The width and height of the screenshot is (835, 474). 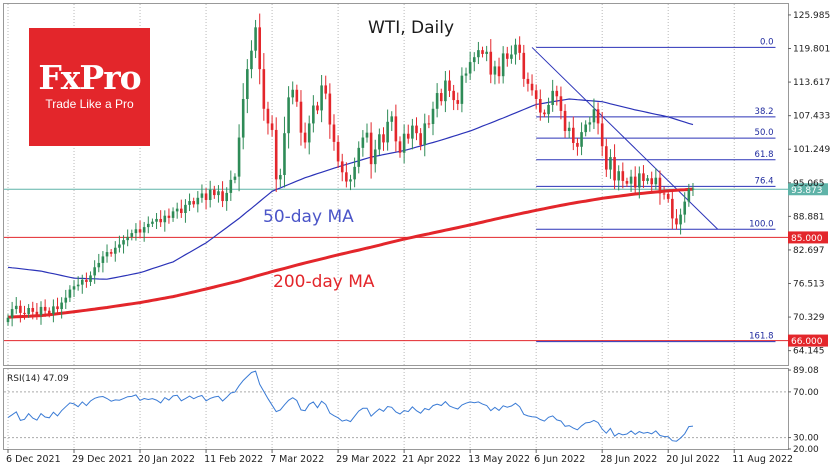 What do you see at coordinates (764, 181) in the screenshot?
I see `fib-label-76.4: 76.4` at bounding box center [764, 181].